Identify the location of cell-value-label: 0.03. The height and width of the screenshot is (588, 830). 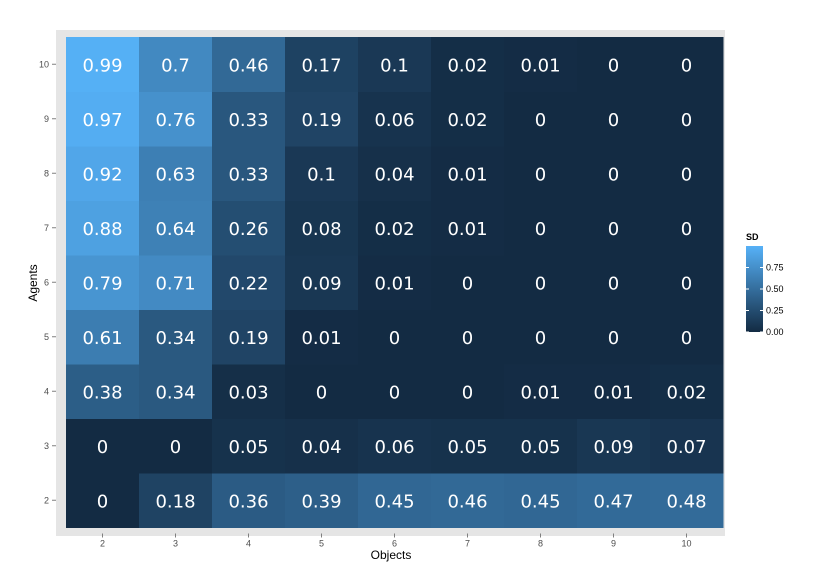
(248, 392).